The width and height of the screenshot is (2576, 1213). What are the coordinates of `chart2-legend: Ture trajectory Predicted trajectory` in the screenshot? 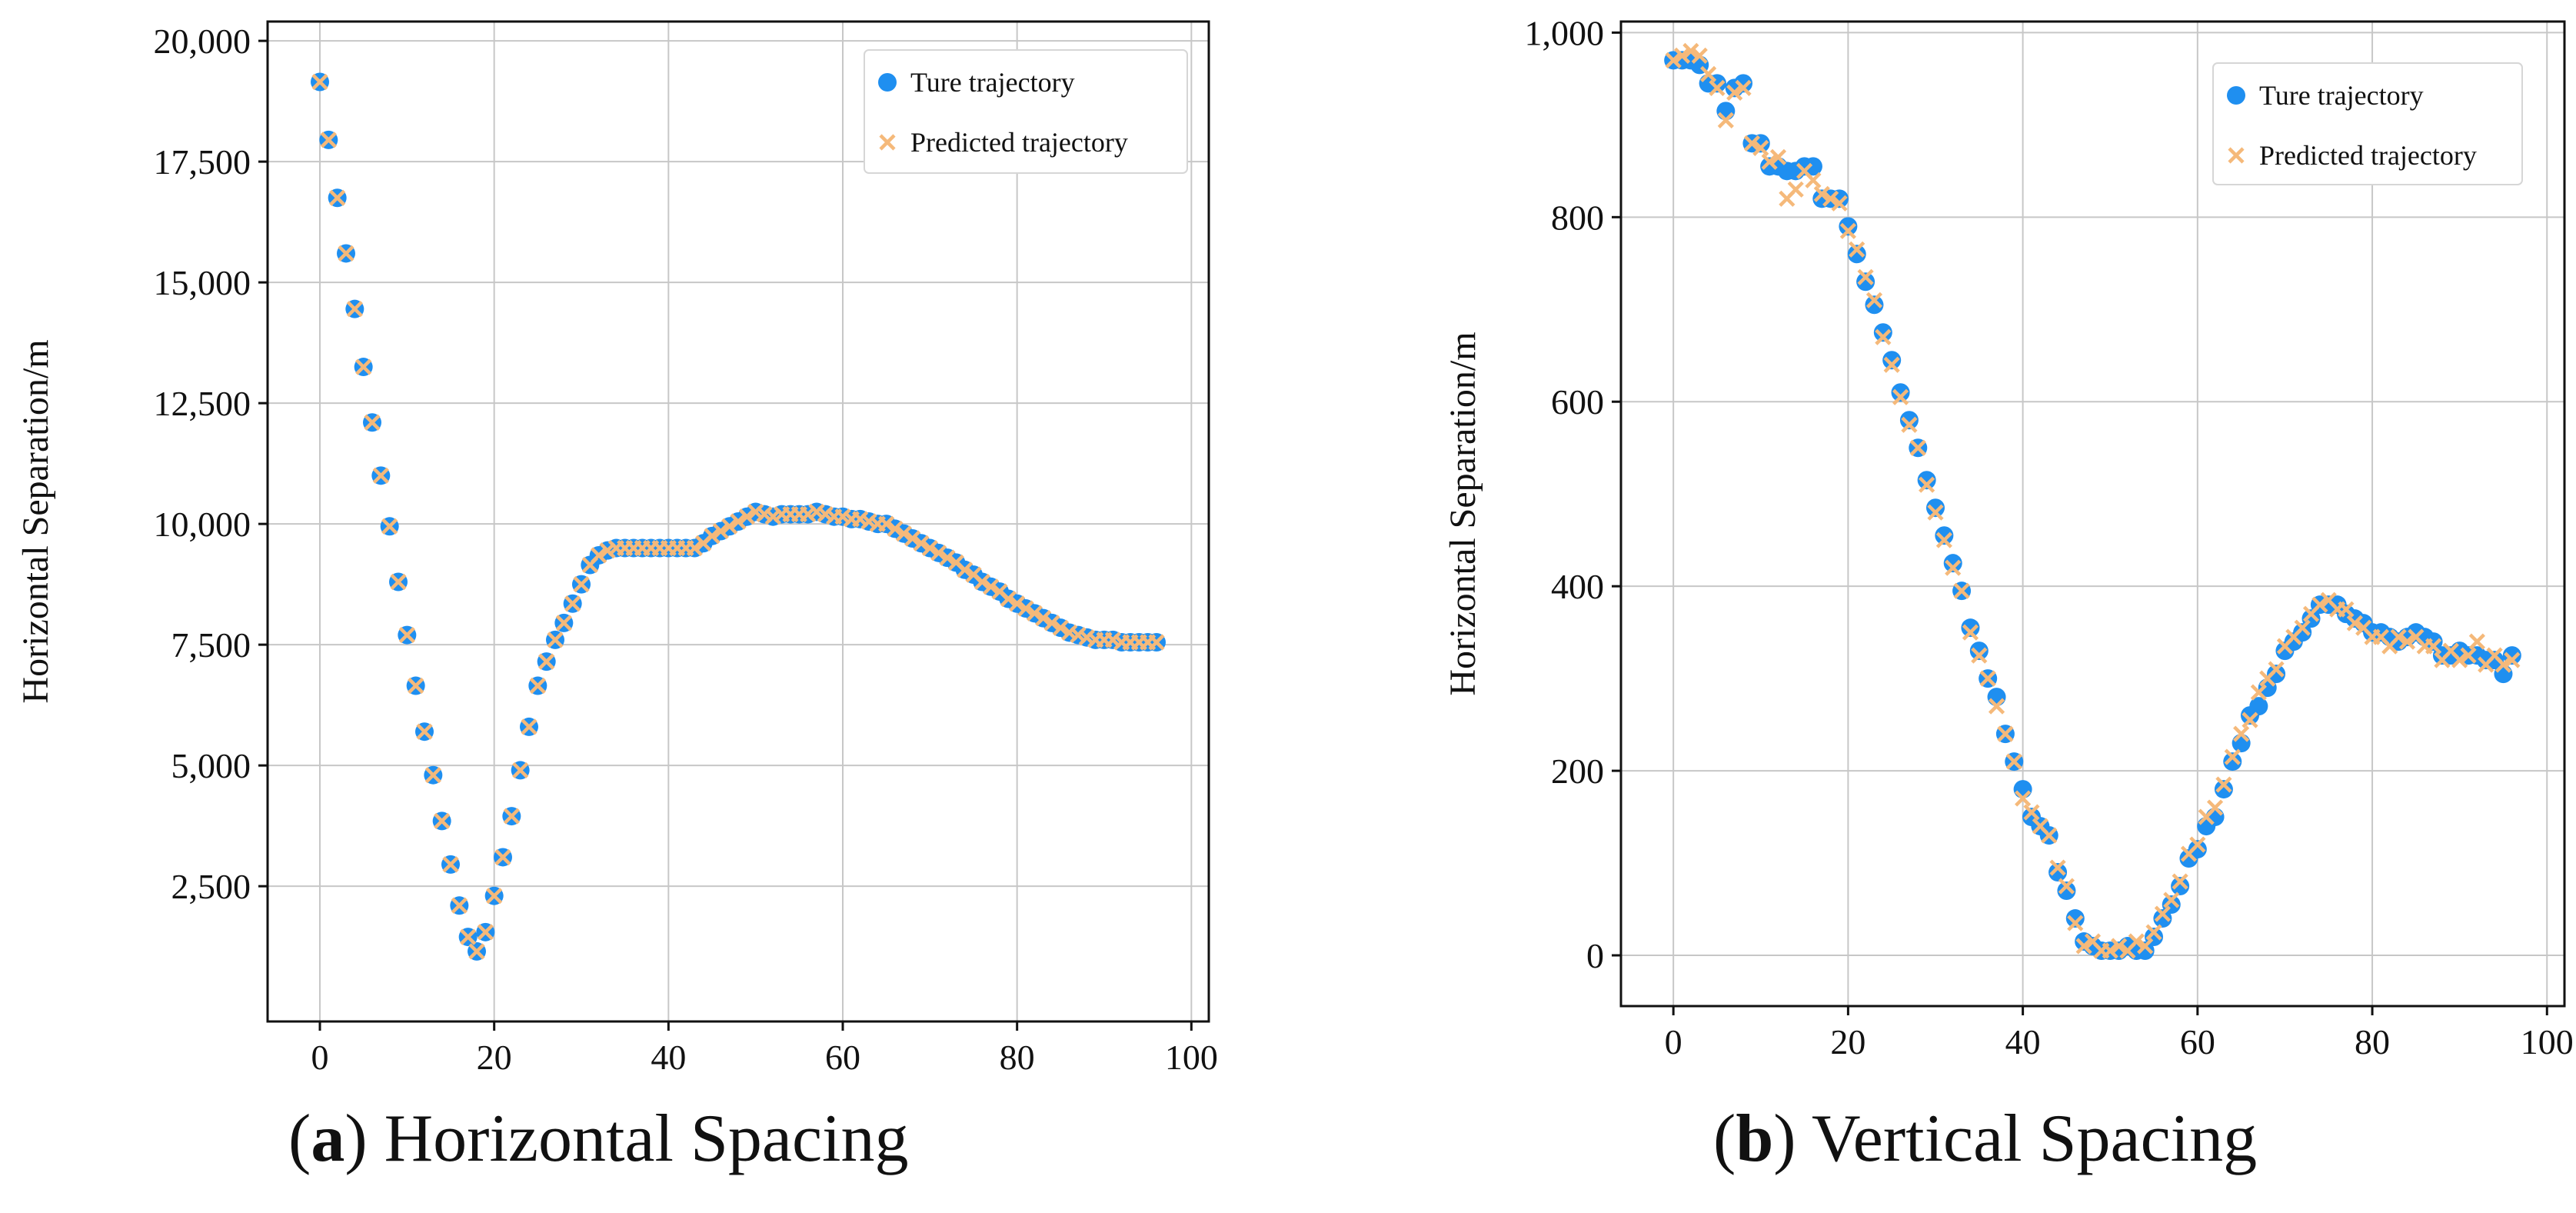 It's located at (2367, 124).